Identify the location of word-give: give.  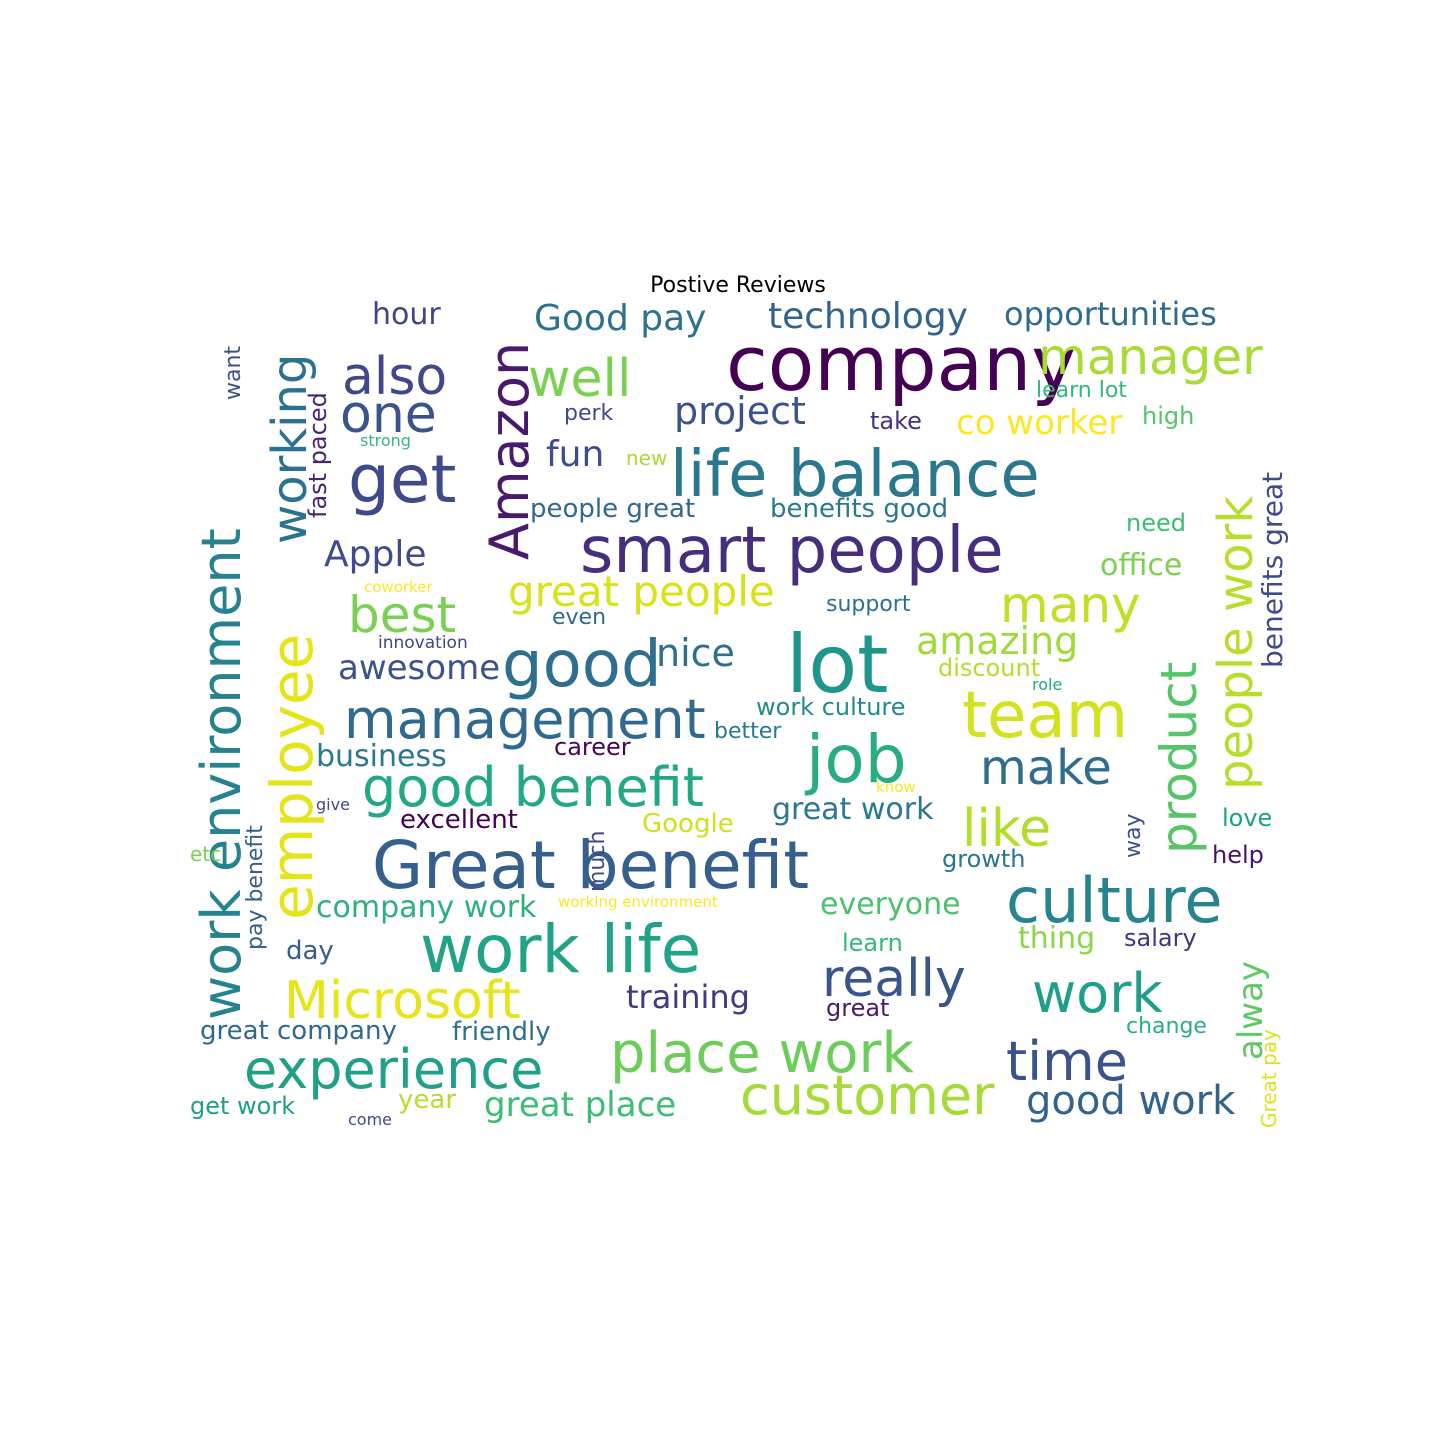
(333, 804).